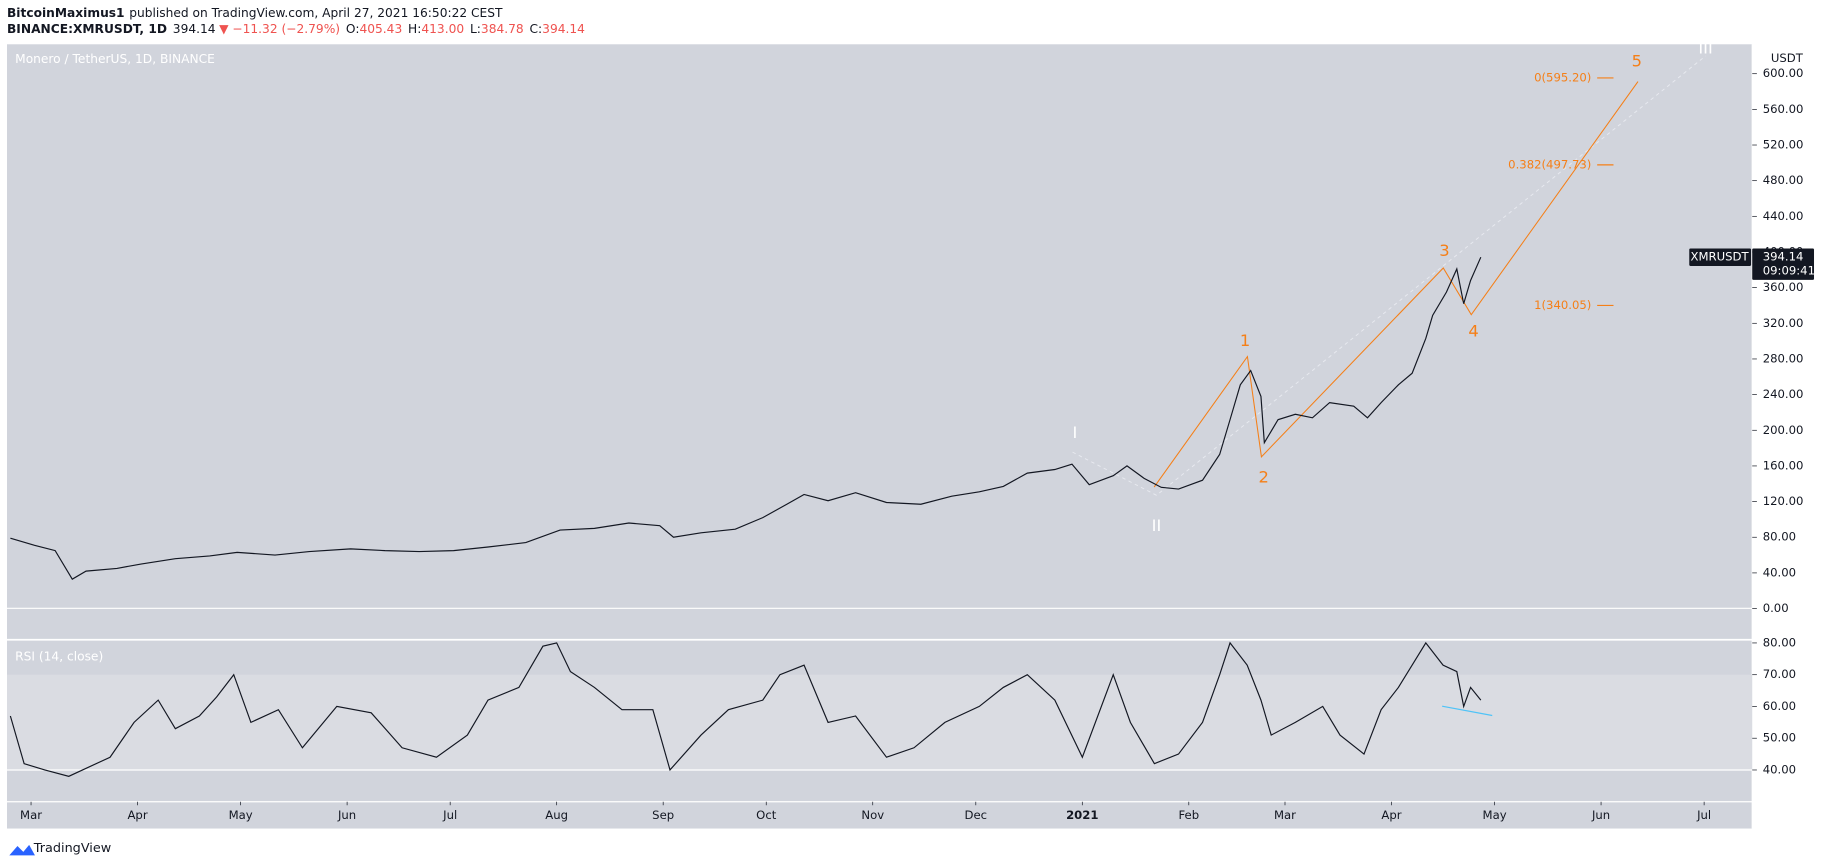  What do you see at coordinates (1157, 525) in the screenshot?
I see `wave-label: II` at bounding box center [1157, 525].